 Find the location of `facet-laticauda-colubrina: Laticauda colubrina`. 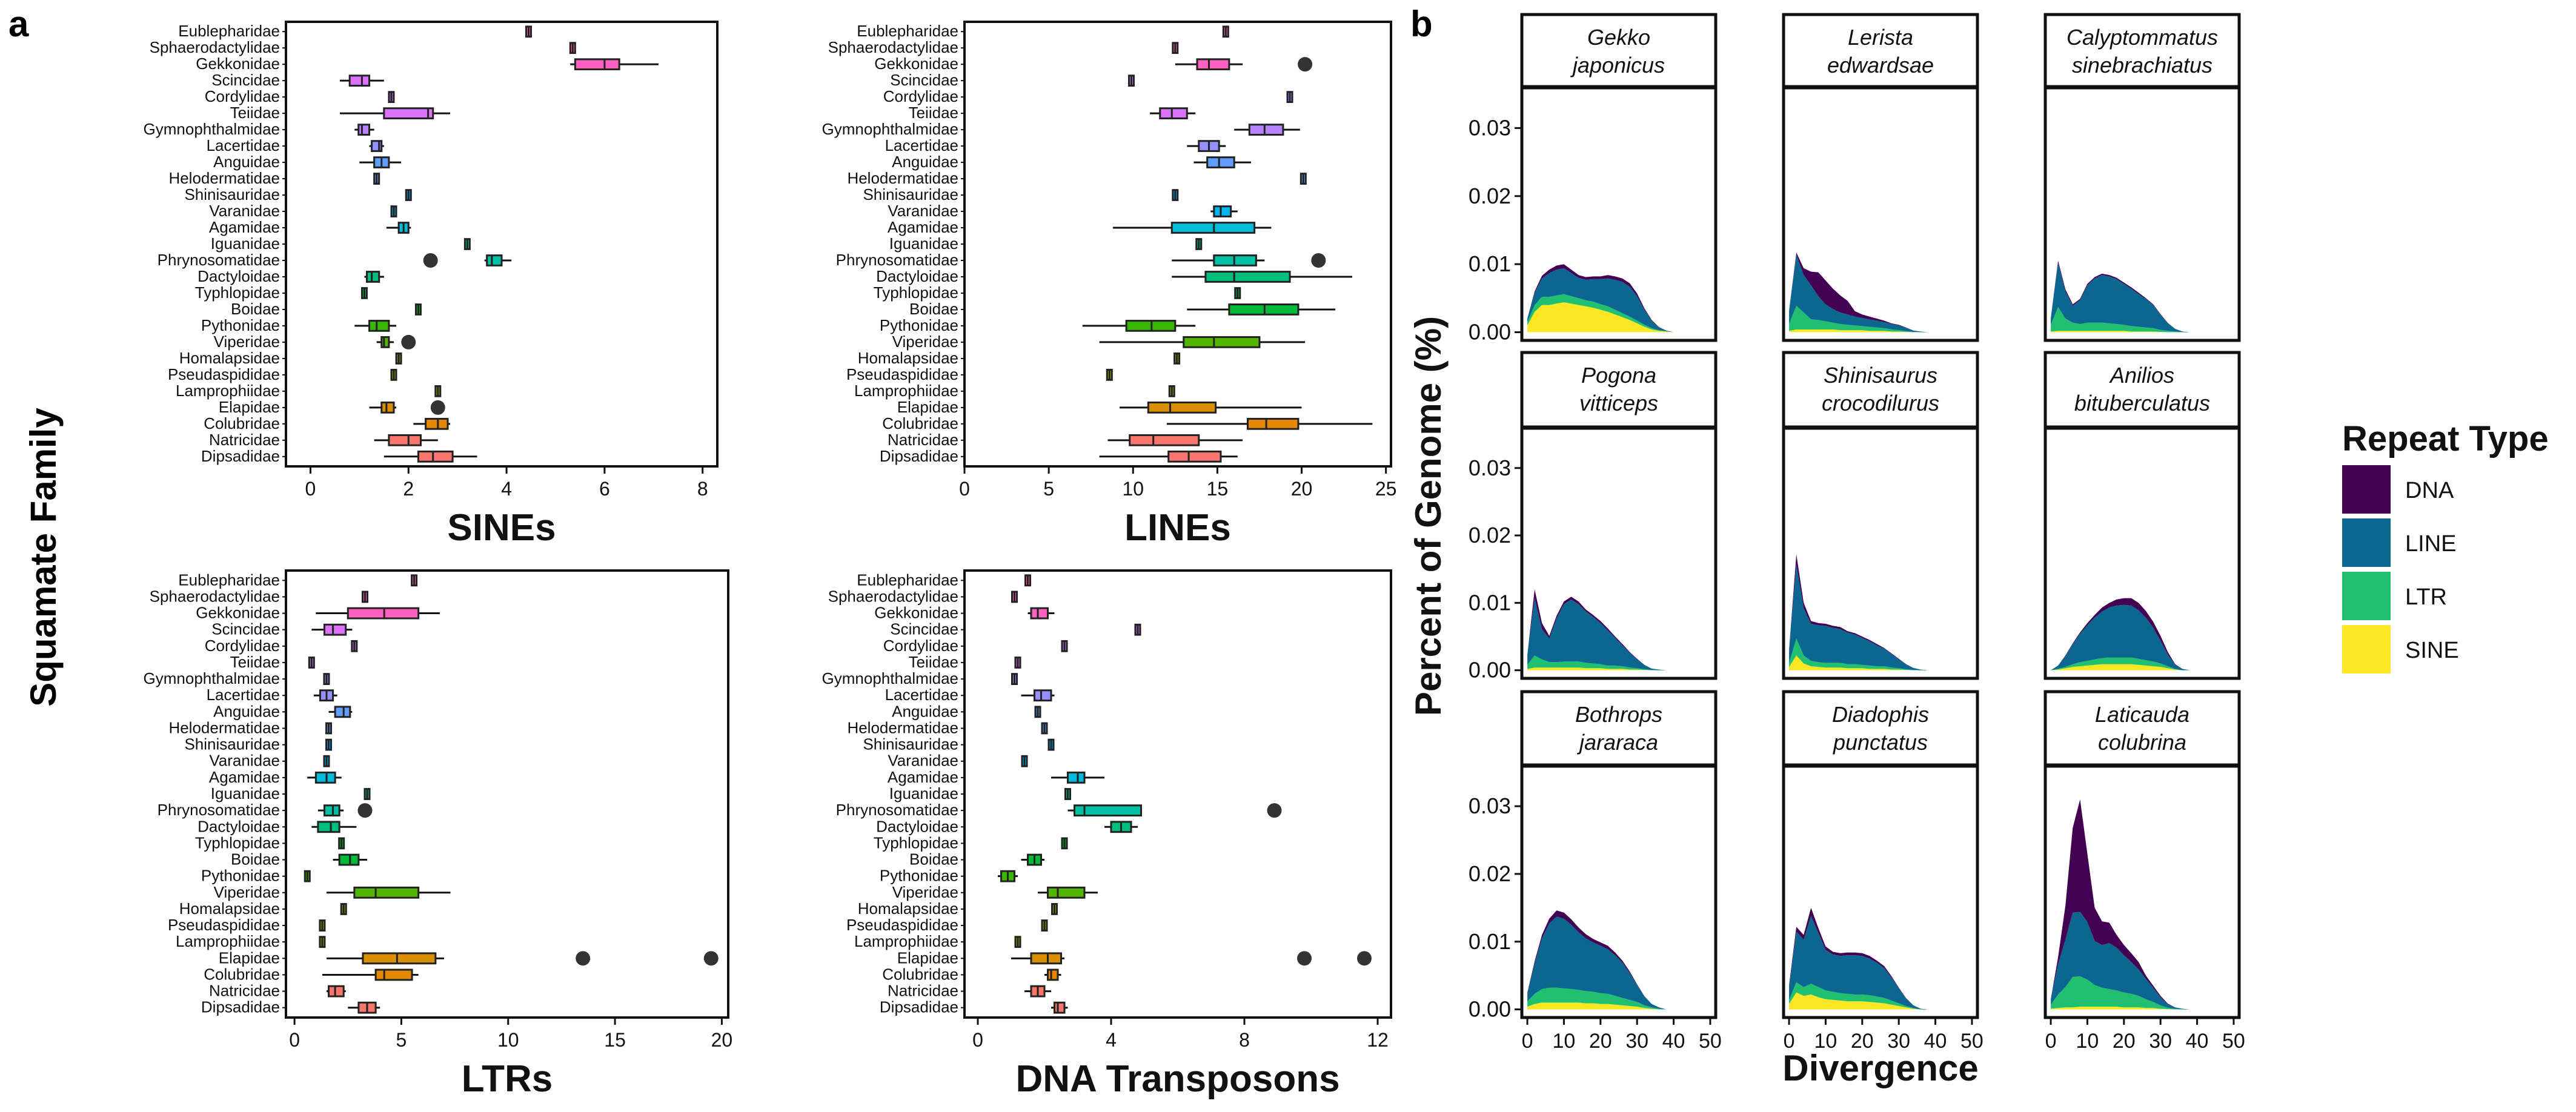

facet-laticauda-colubrina: Laticauda colubrina is located at coordinates (2142, 854).